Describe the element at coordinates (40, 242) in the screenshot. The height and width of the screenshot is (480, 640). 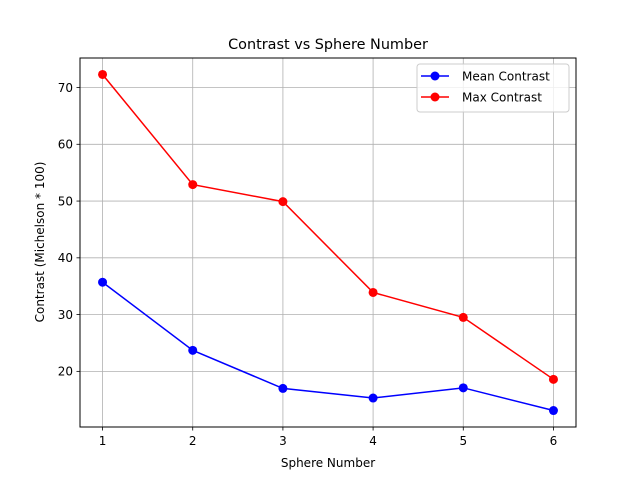
I see `y-axis-label: Contrast (Michelson * 100)` at that location.